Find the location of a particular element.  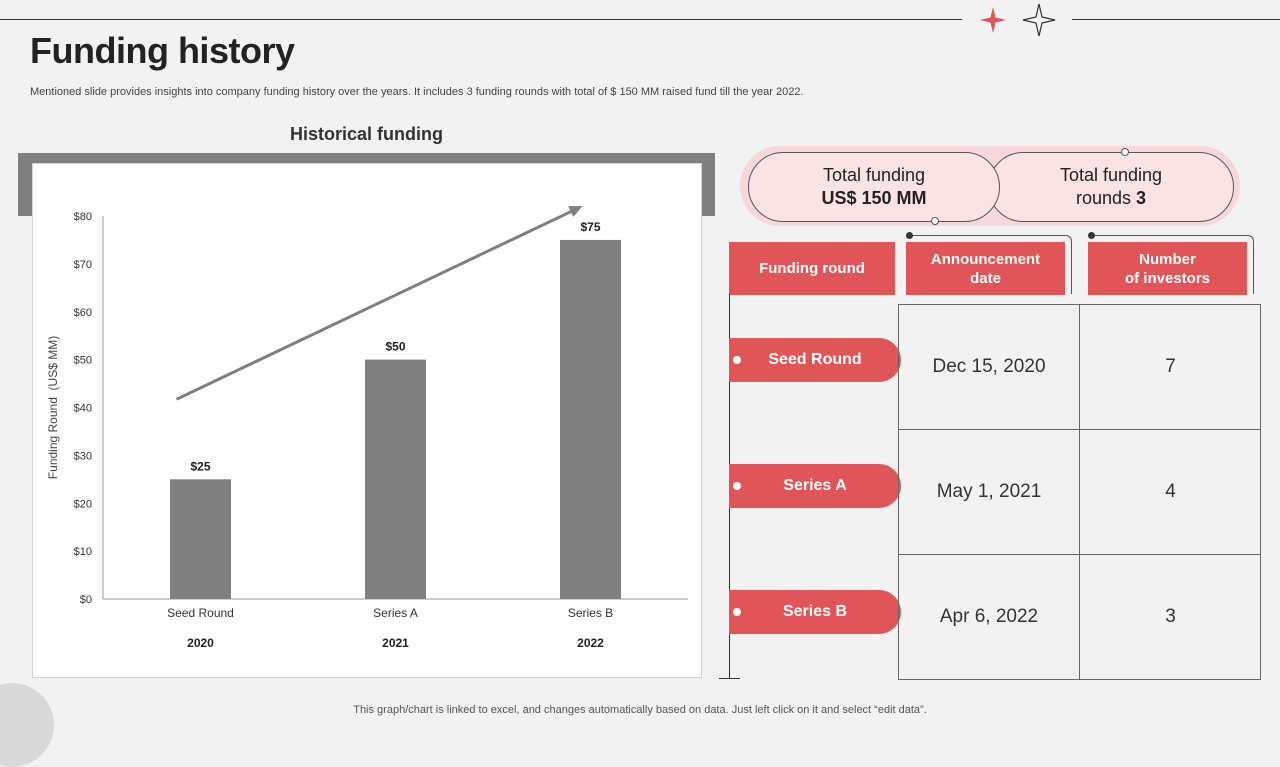

header-number-of-investors: Number of investors is located at coordinates (1167, 268).